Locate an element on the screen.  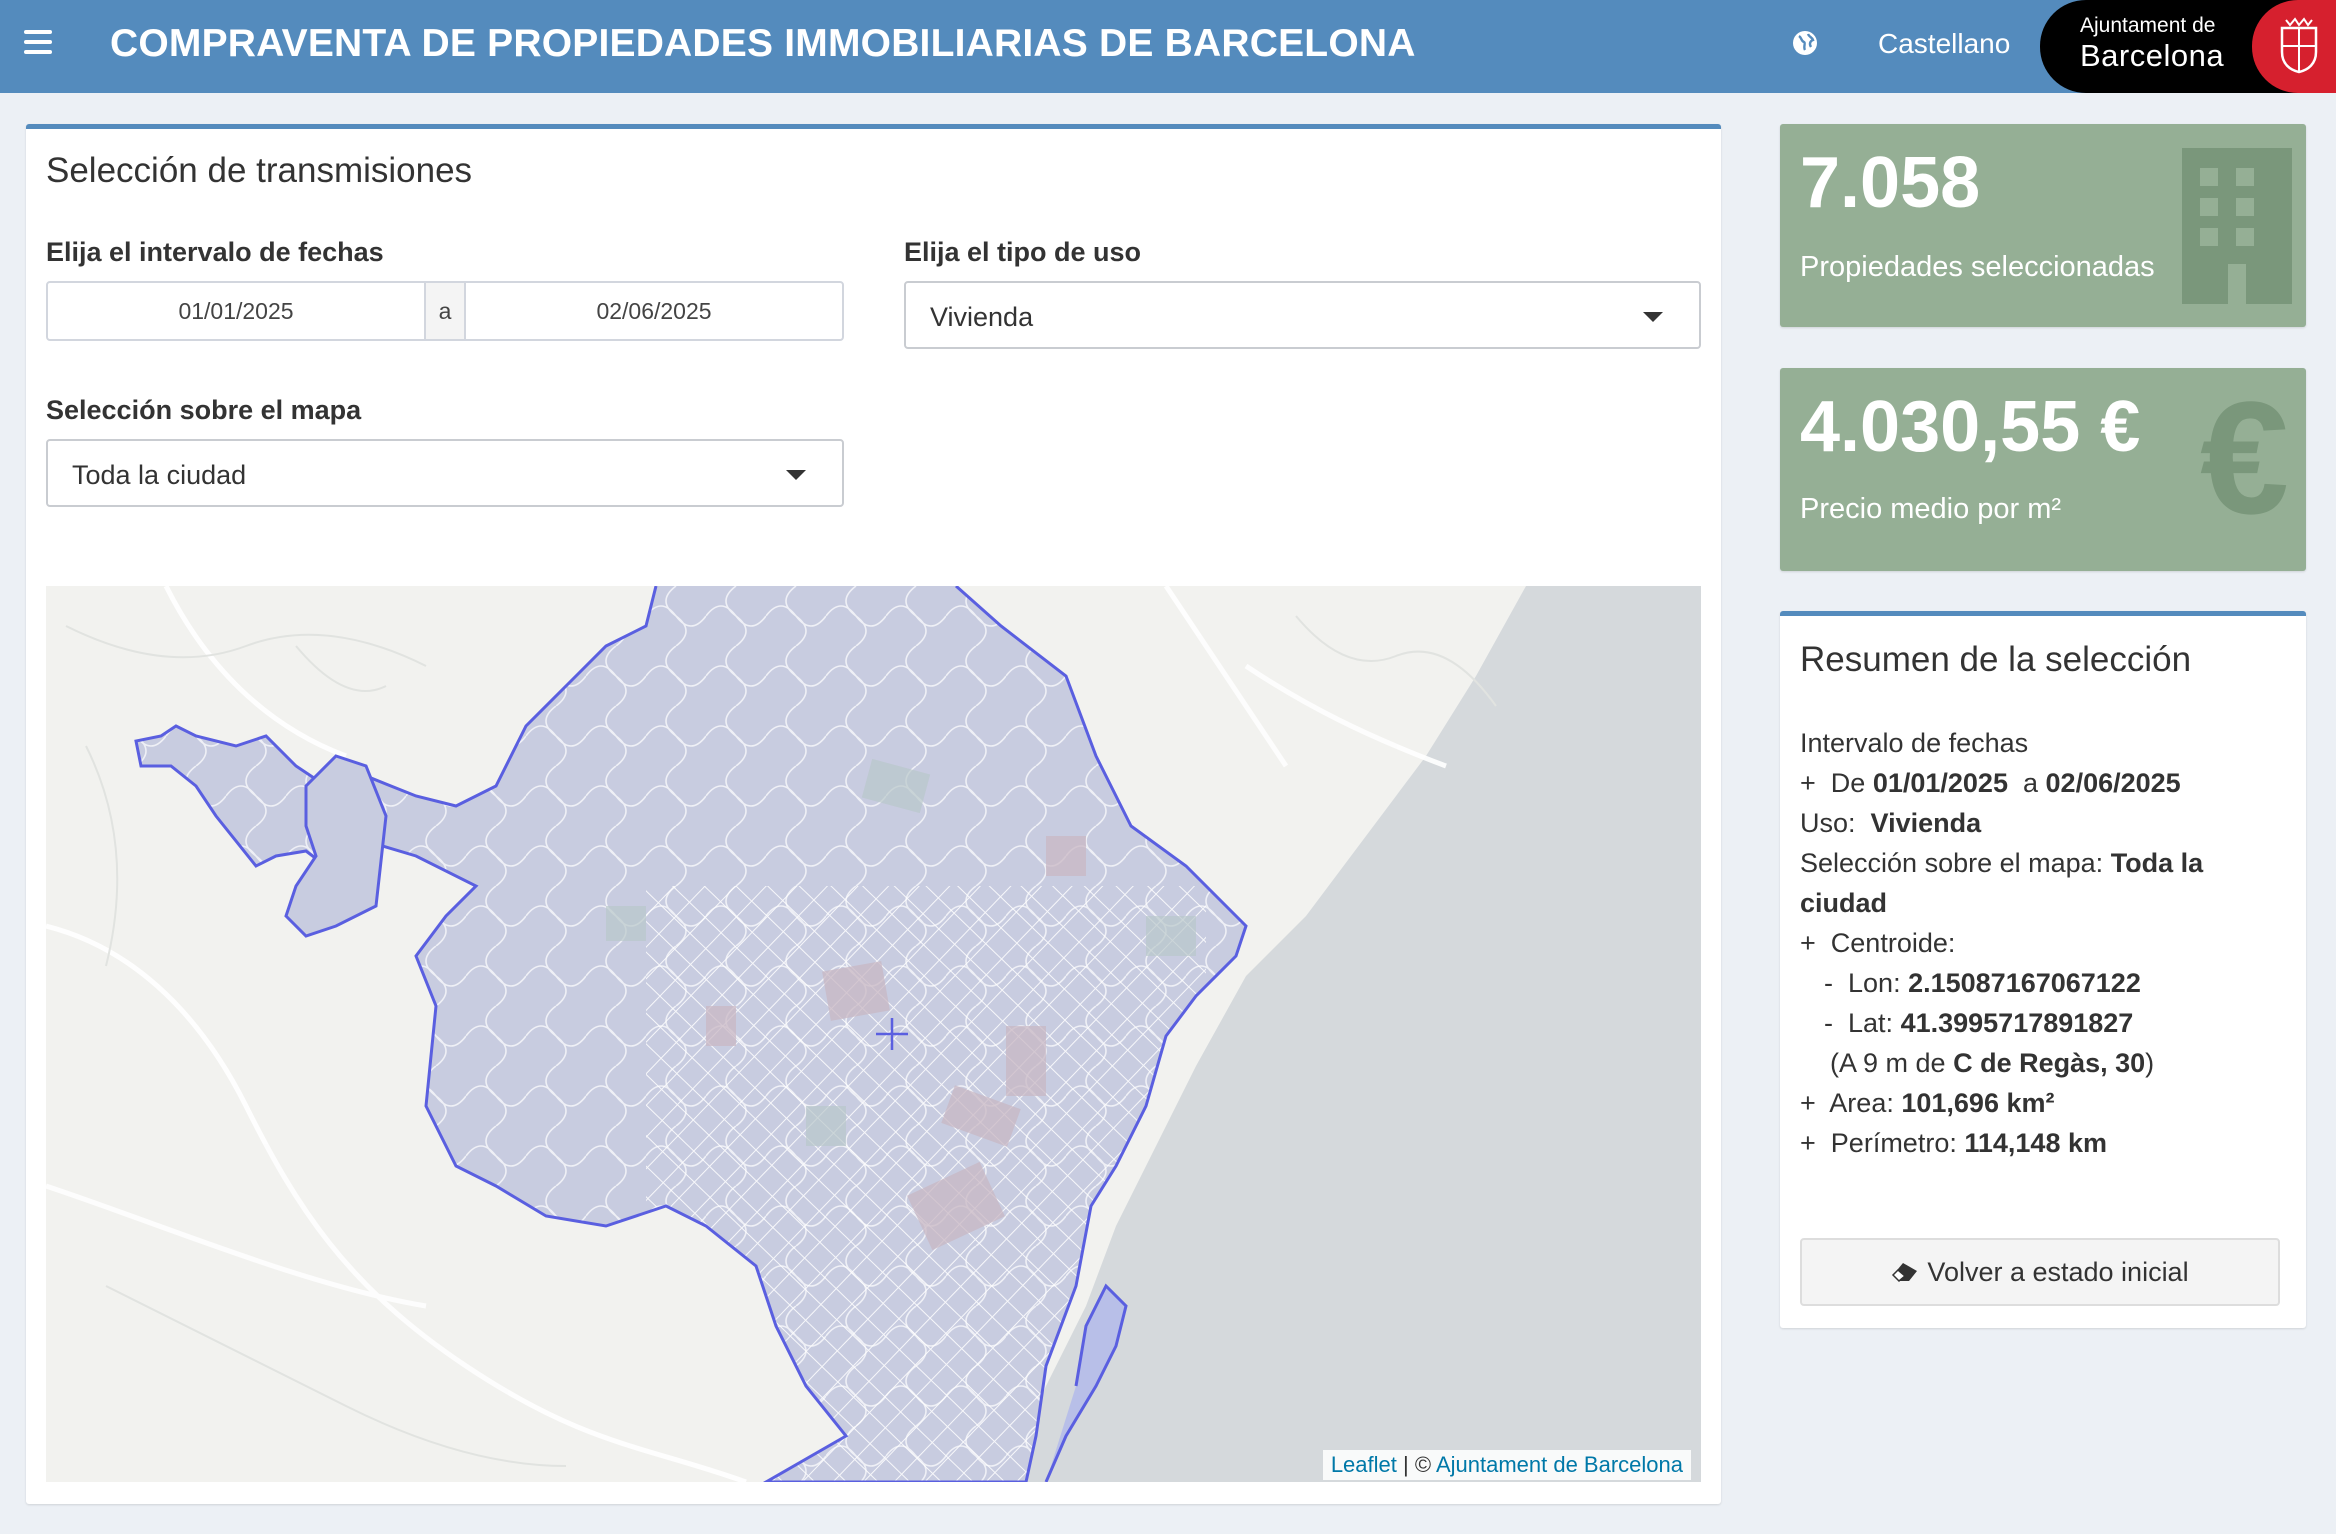
lat-row: - Lat: 41.3995717891827 is located at coordinates (2045, 1023).